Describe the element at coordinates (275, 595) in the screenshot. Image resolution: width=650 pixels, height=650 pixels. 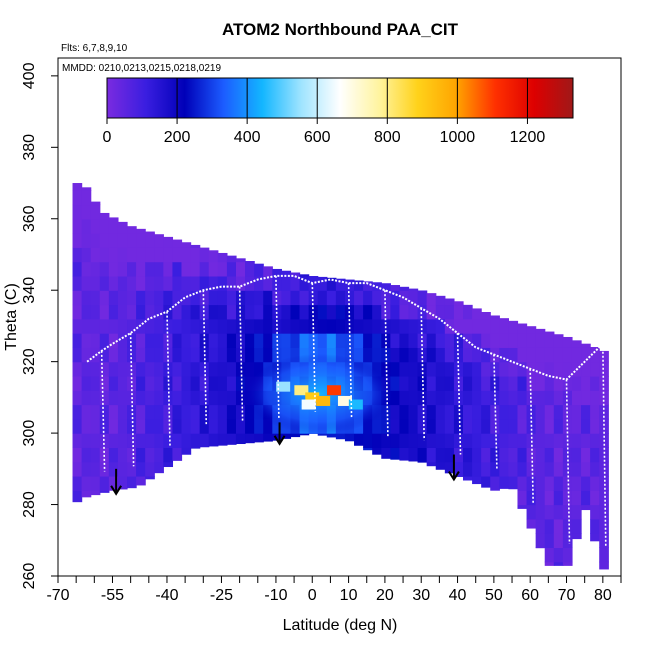
I see `x-tick-label: -10` at that location.